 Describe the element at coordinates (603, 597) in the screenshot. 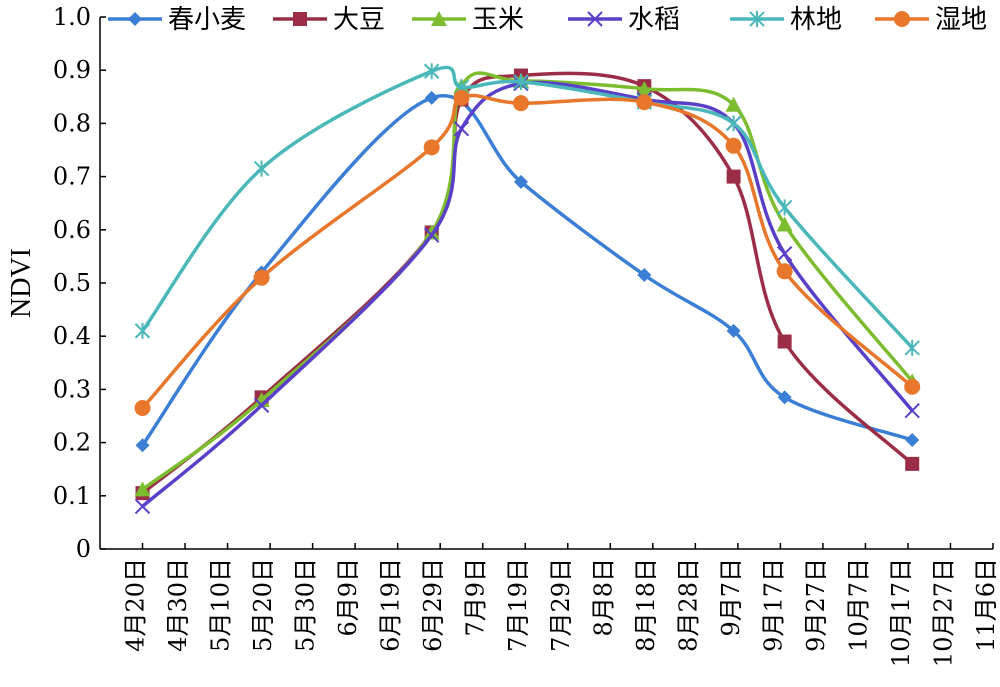

I see `x-tick-label: 8月8日` at that location.